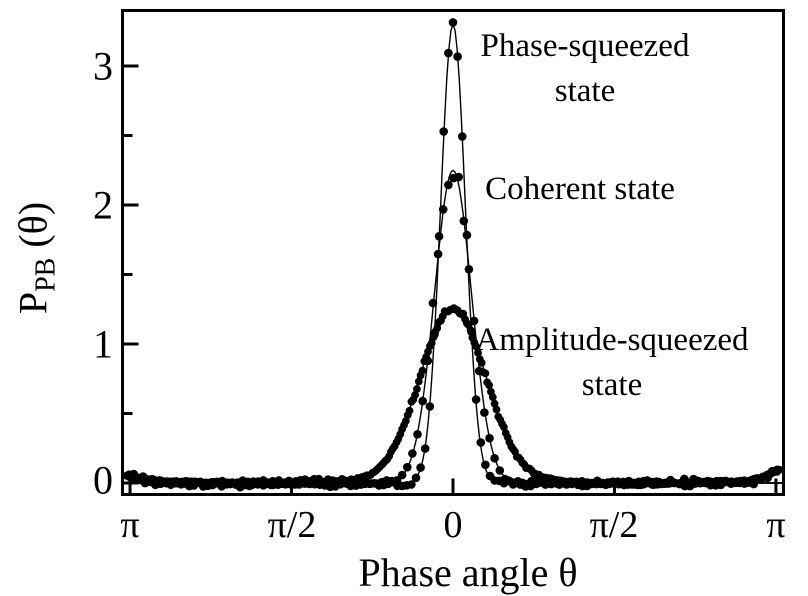 This screenshot has width=808, height=596. I want to click on y-tick-label-1: 1, so click(103, 344).